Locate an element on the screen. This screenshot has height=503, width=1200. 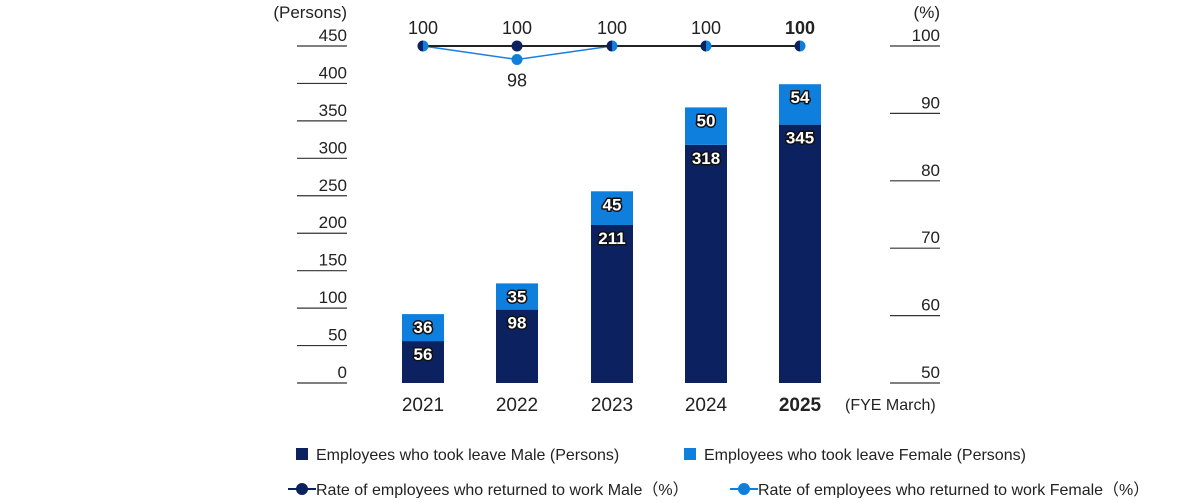
legend-label: Employees who took leave Male (Persons) is located at coordinates (467, 455).